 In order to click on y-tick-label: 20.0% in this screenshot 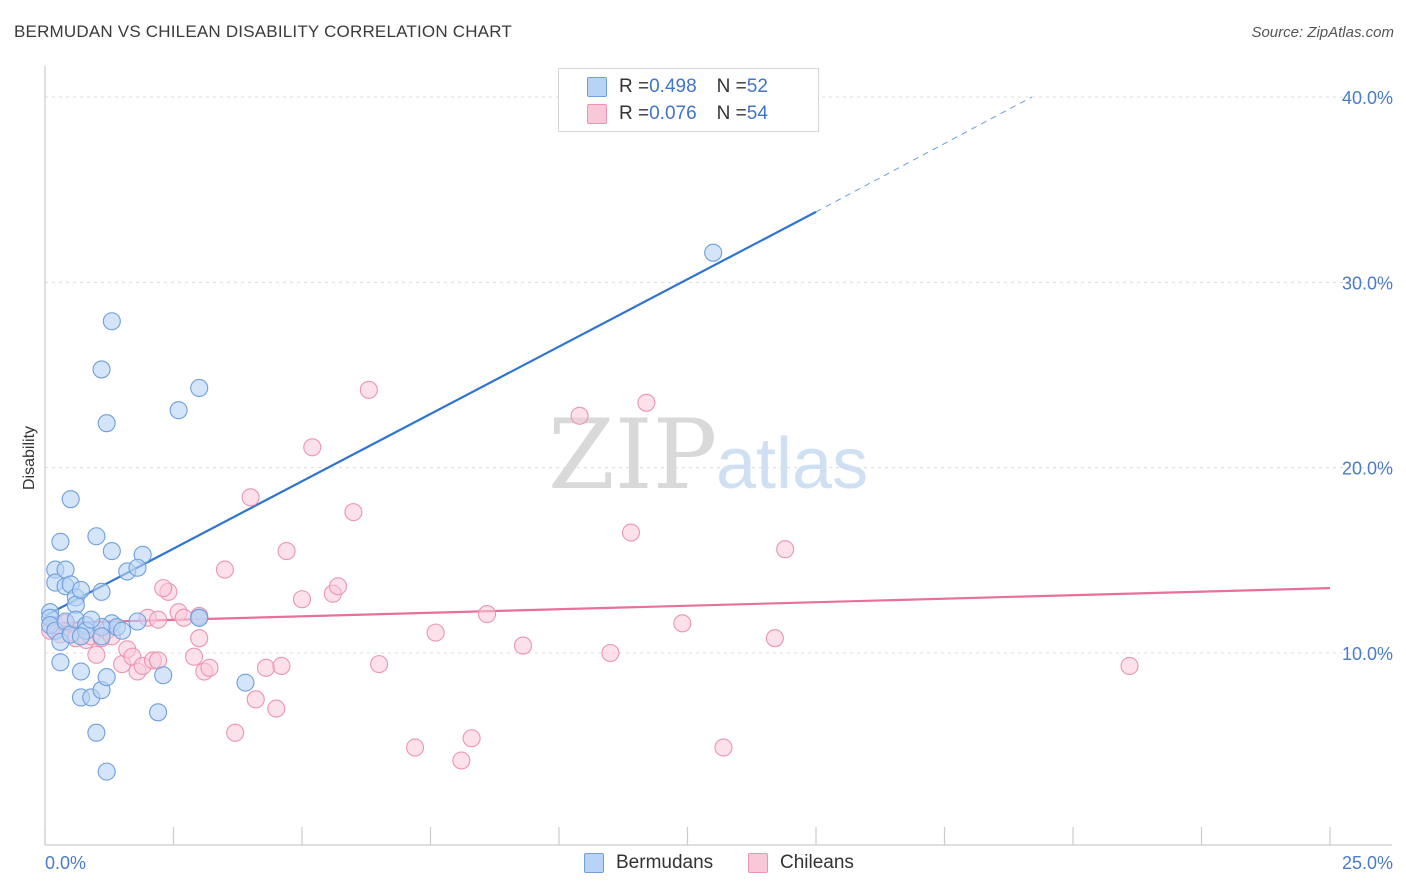, I will do `click(1367, 469)`.